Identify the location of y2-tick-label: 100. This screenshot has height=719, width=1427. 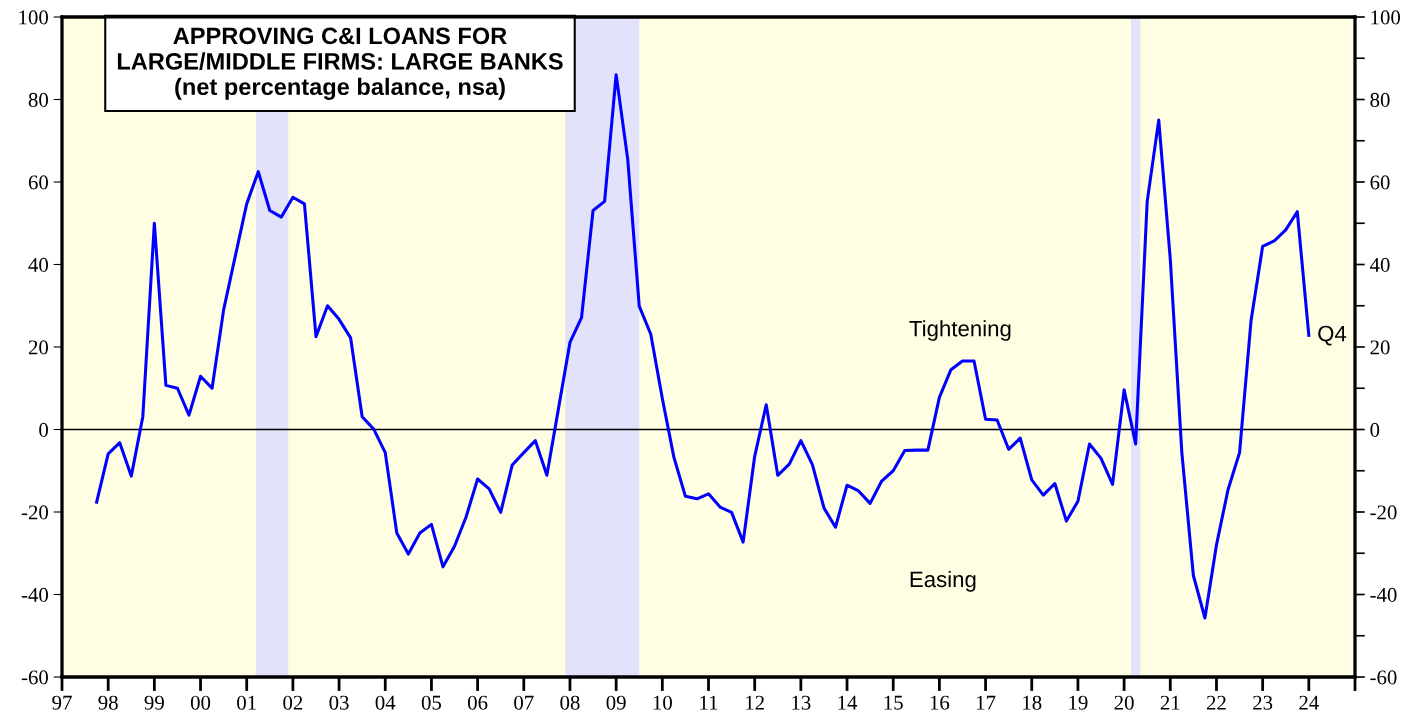
(1386, 17).